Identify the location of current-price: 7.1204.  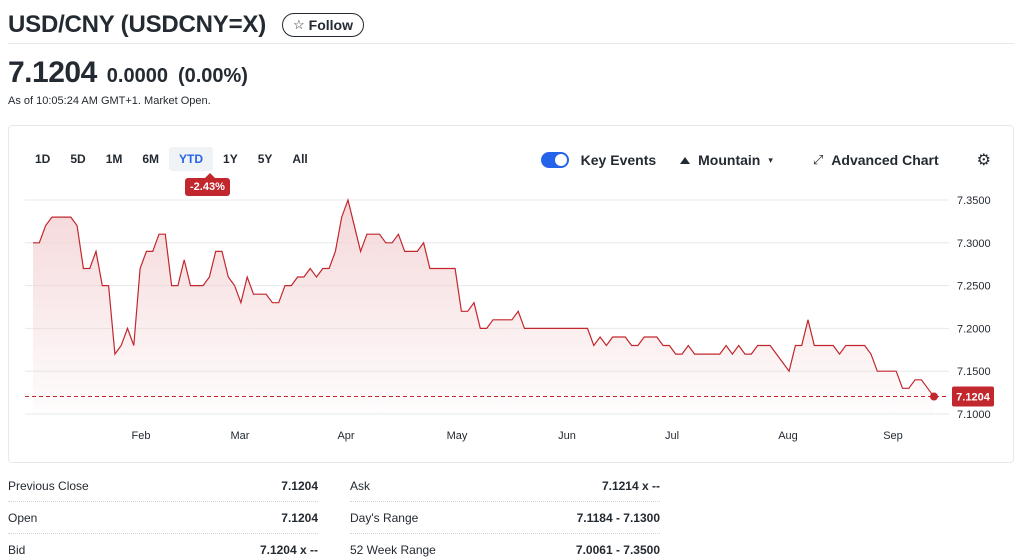
(52, 73).